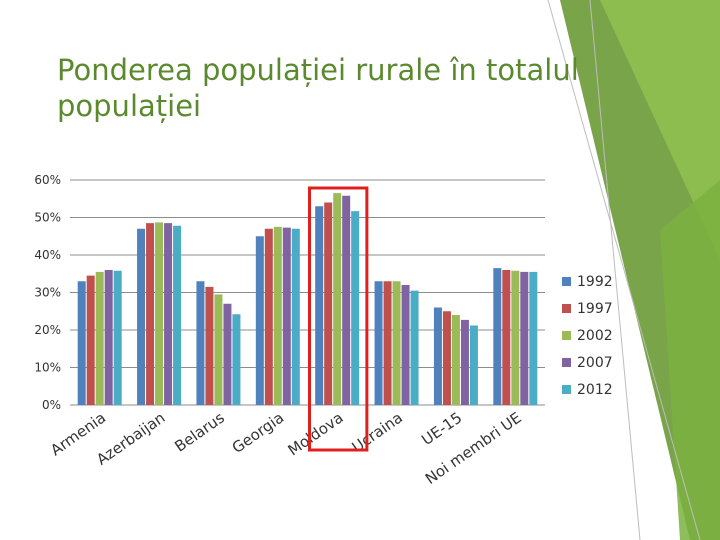  I want to click on x-tick-label: UE-15, so click(441, 429).